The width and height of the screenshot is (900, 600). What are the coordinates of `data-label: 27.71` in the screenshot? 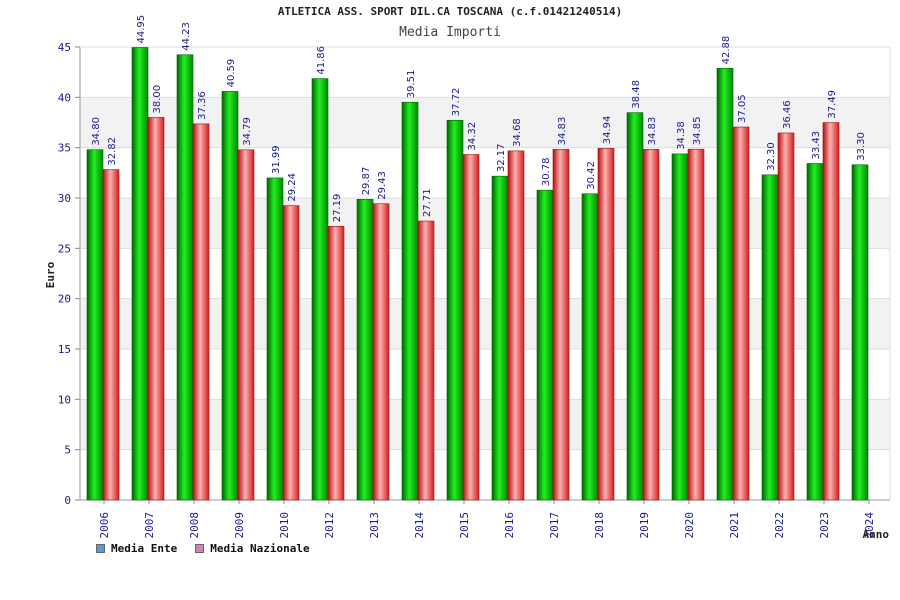 It's located at (427, 202).